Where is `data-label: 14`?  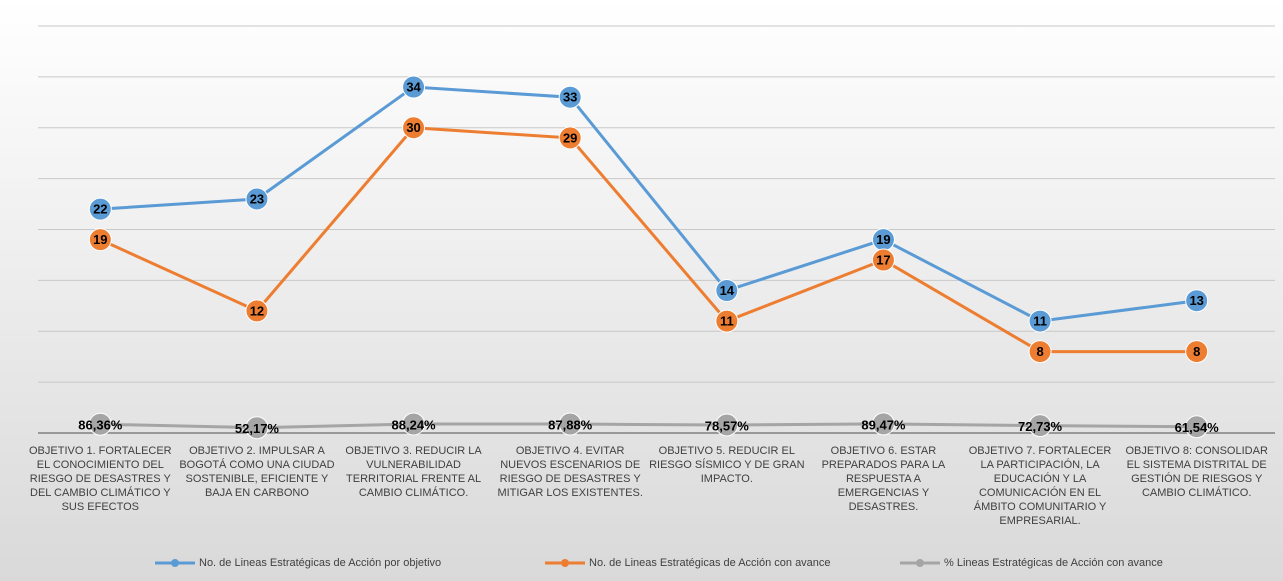 data-label: 14 is located at coordinates (727, 290).